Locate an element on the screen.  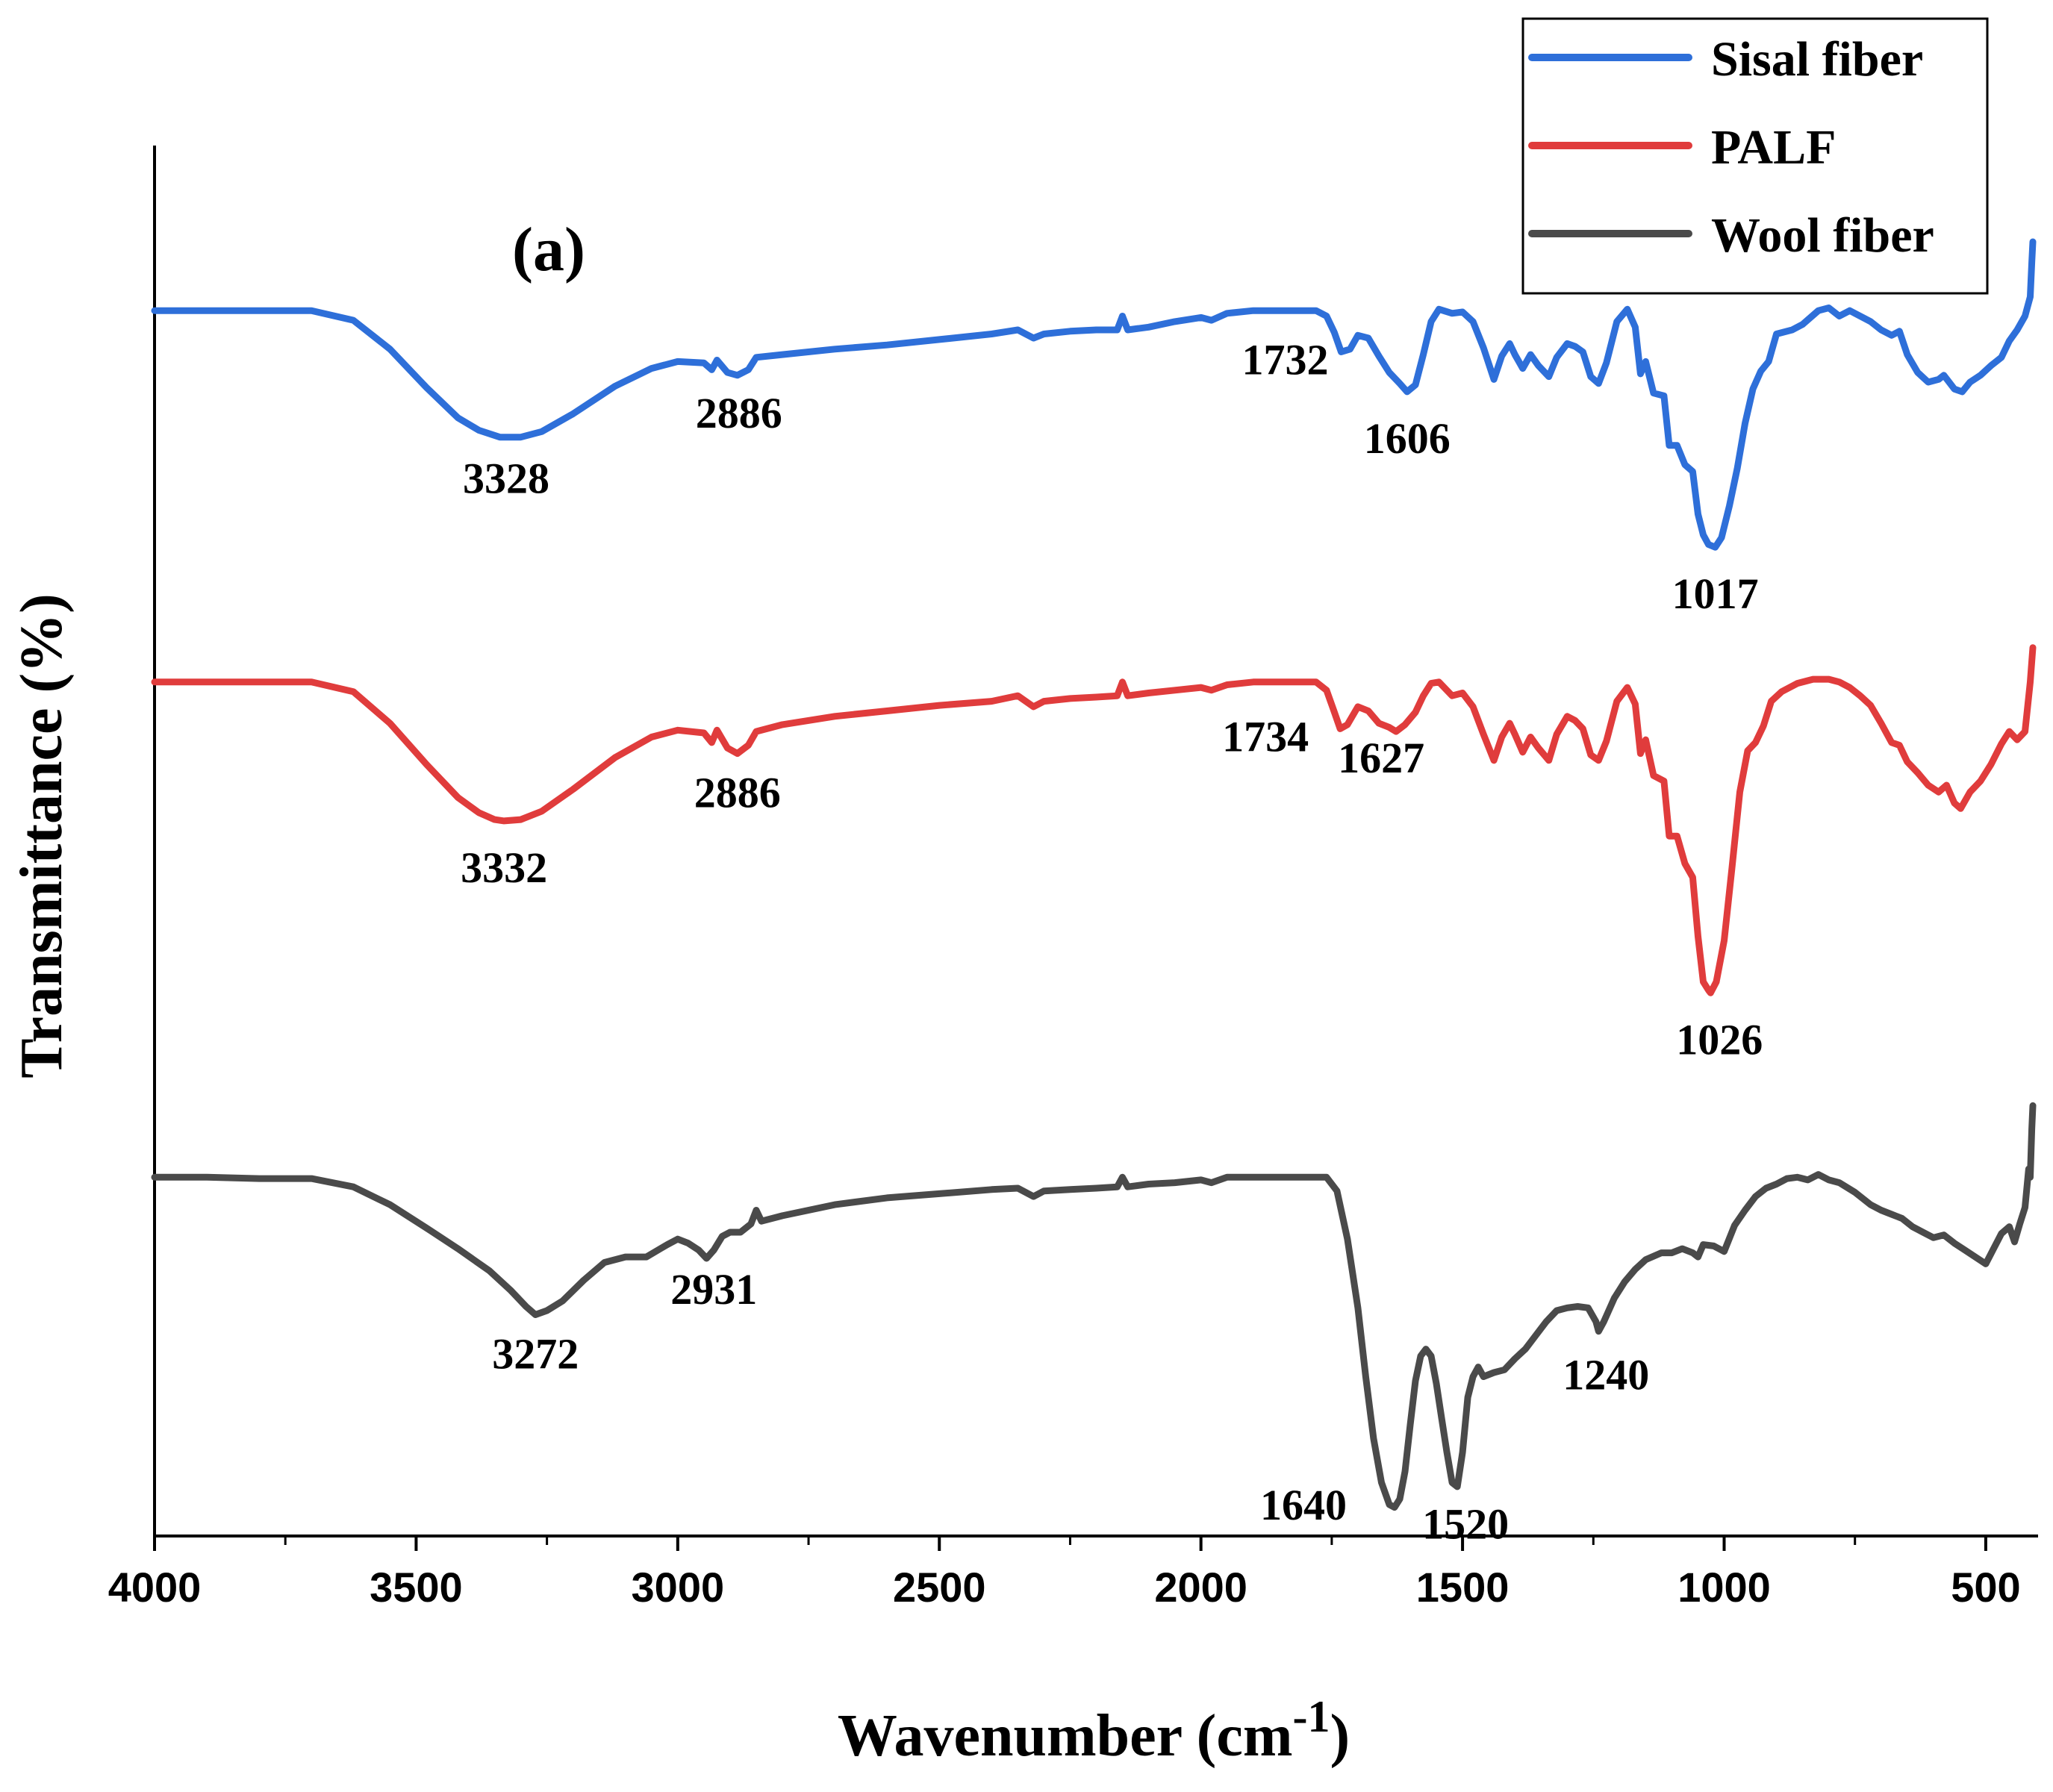
x-tick-label: 3000 is located at coordinates (678, 1587).